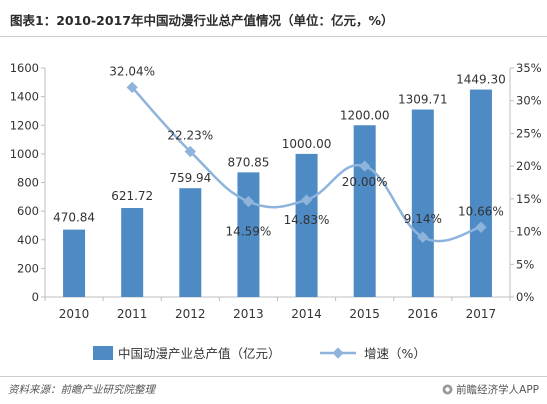 The image size is (547, 404). What do you see at coordinates (190, 314) in the screenshot?
I see `x-tick-label: 2012` at bounding box center [190, 314].